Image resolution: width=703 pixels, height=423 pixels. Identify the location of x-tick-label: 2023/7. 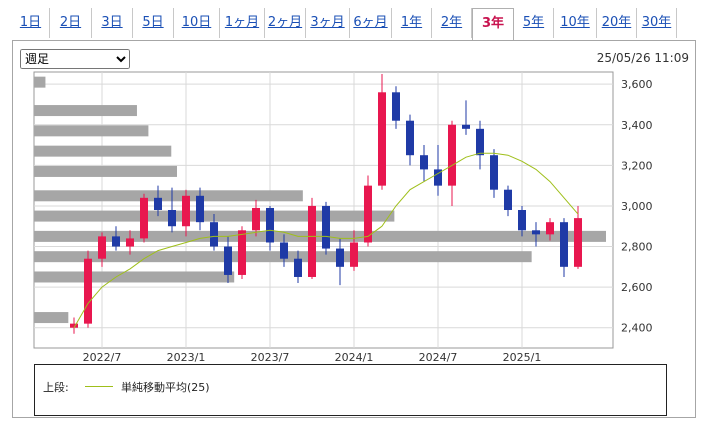
(270, 357).